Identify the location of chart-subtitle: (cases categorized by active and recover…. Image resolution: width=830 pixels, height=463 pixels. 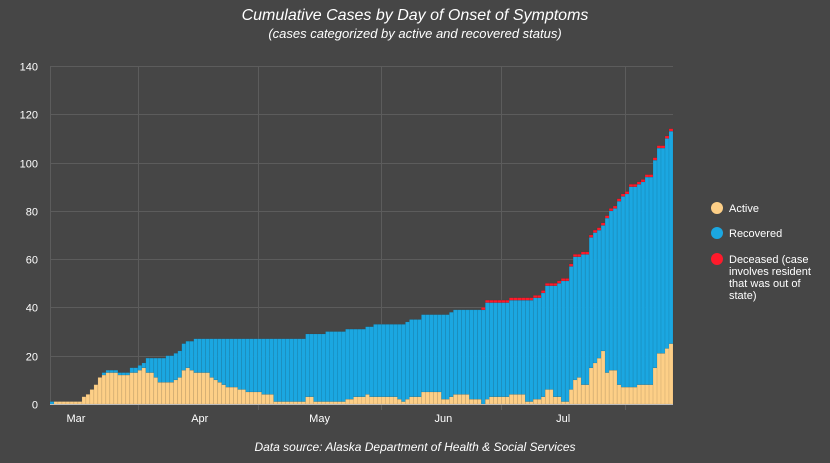
(414, 33).